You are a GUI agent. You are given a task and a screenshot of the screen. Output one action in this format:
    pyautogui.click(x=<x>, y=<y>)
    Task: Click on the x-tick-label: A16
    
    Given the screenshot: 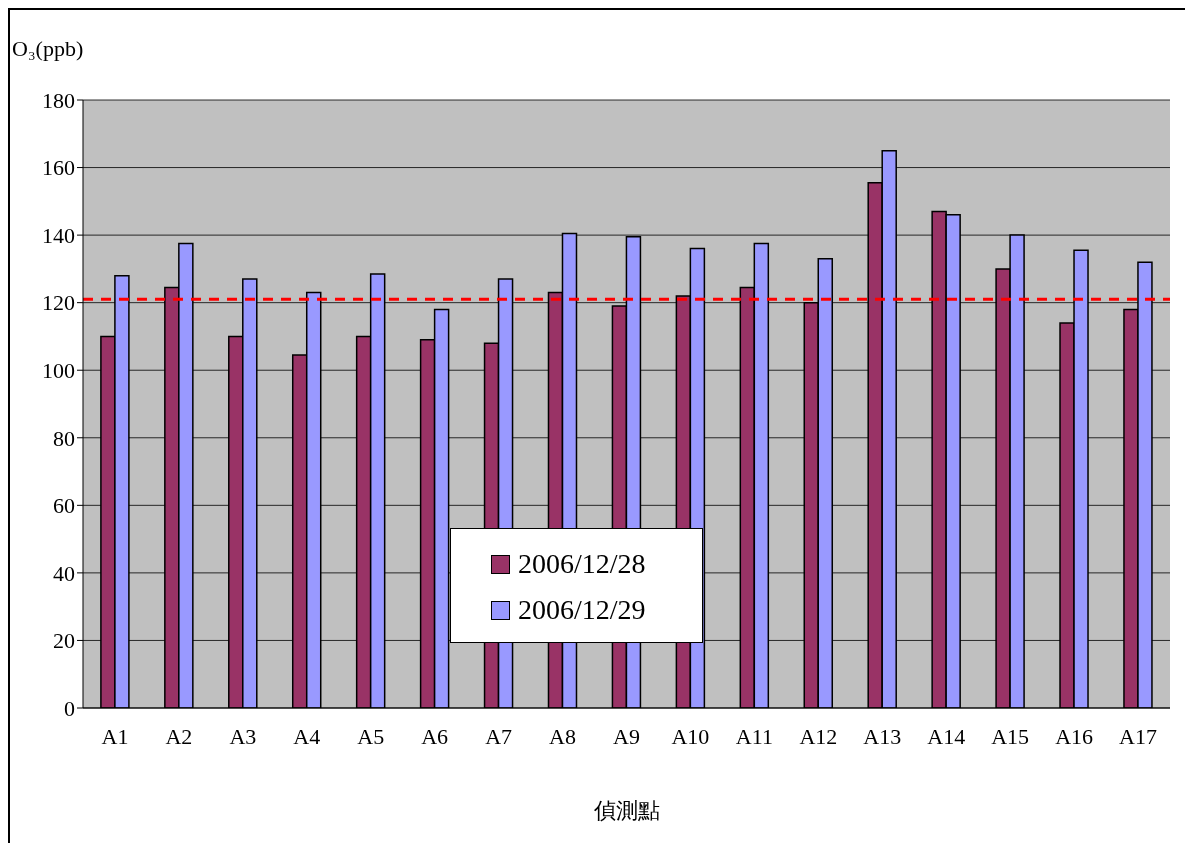 What is the action you would take?
    pyautogui.click(x=1074, y=736)
    